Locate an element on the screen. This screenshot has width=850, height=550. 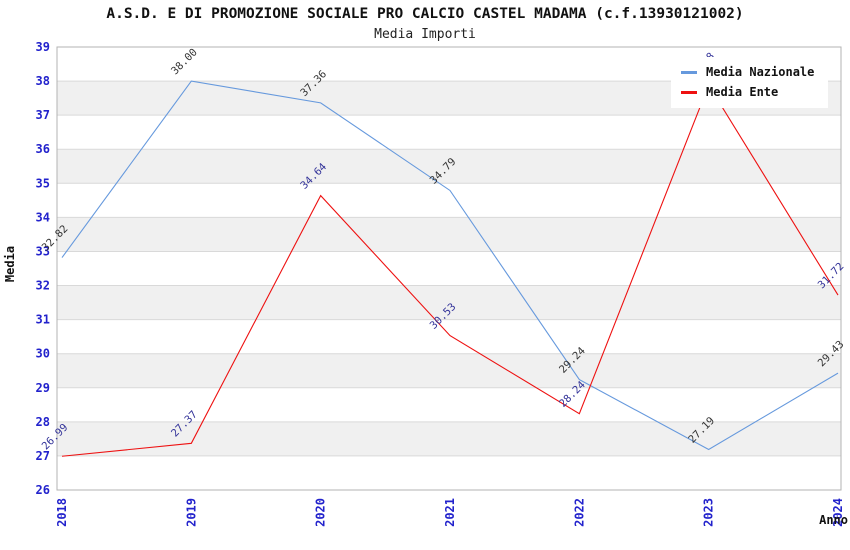
legend-item-media-ente: Media Ente is located at coordinates (747, 92).